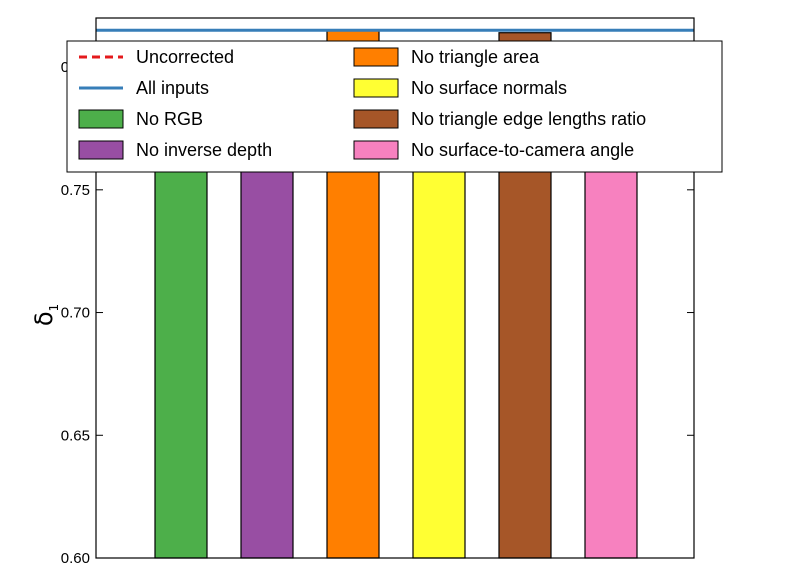 The height and width of the screenshot is (578, 789). What do you see at coordinates (75, 558) in the screenshot?
I see `y-tick-label: 0.60` at bounding box center [75, 558].